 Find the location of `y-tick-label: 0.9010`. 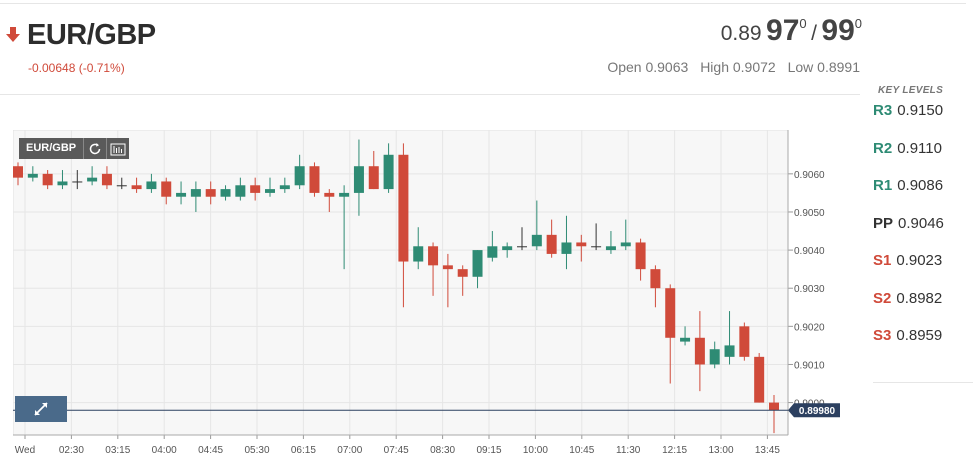

y-tick-label: 0.9010 is located at coordinates (809, 365).